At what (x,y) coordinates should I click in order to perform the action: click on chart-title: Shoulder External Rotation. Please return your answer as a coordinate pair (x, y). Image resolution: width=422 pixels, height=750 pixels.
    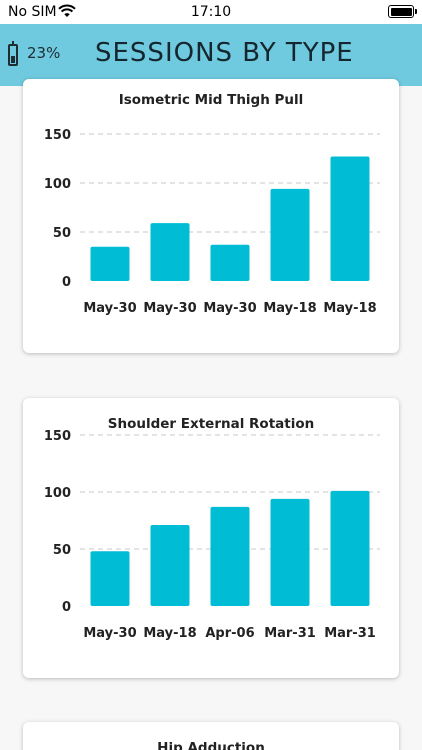
    Looking at the image, I should click on (211, 424).